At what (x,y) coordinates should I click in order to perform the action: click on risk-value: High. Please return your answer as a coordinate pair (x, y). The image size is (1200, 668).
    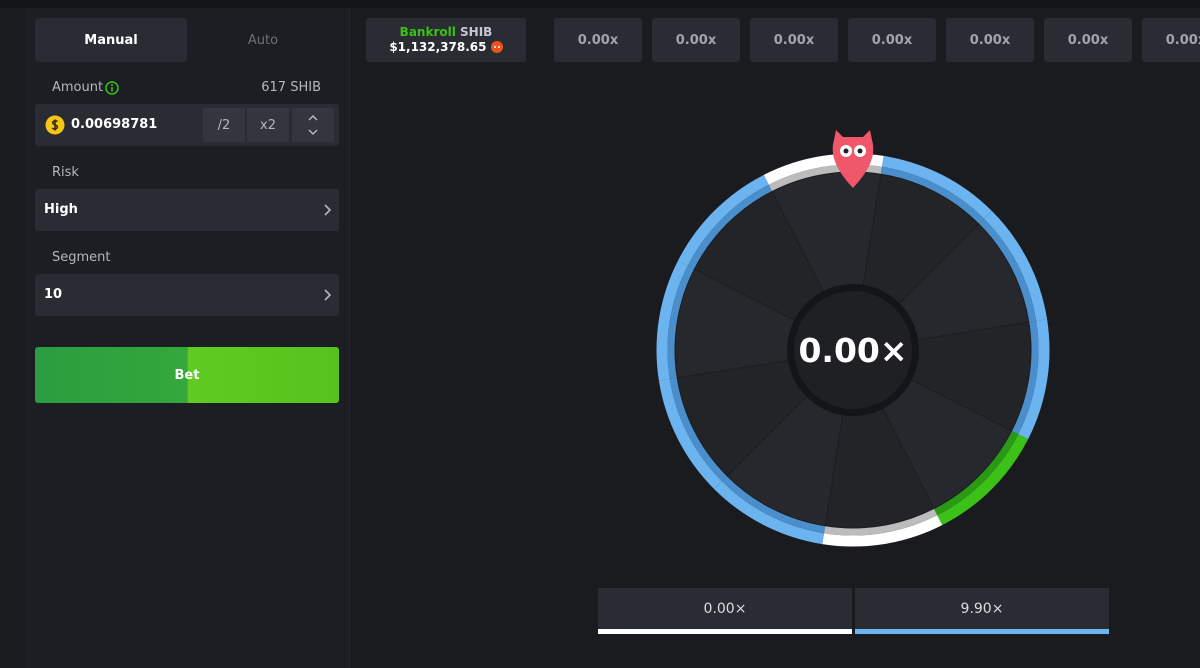
    Looking at the image, I should click on (61, 209).